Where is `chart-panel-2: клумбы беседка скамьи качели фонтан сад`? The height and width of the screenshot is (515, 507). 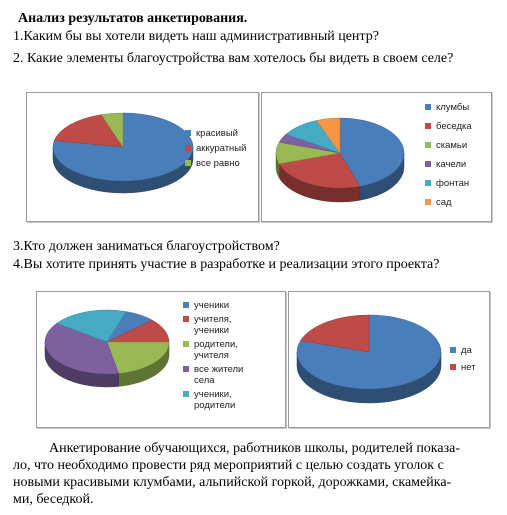 chart-panel-2: клумбы беседка скамьи качели фонтан сад is located at coordinates (376, 157).